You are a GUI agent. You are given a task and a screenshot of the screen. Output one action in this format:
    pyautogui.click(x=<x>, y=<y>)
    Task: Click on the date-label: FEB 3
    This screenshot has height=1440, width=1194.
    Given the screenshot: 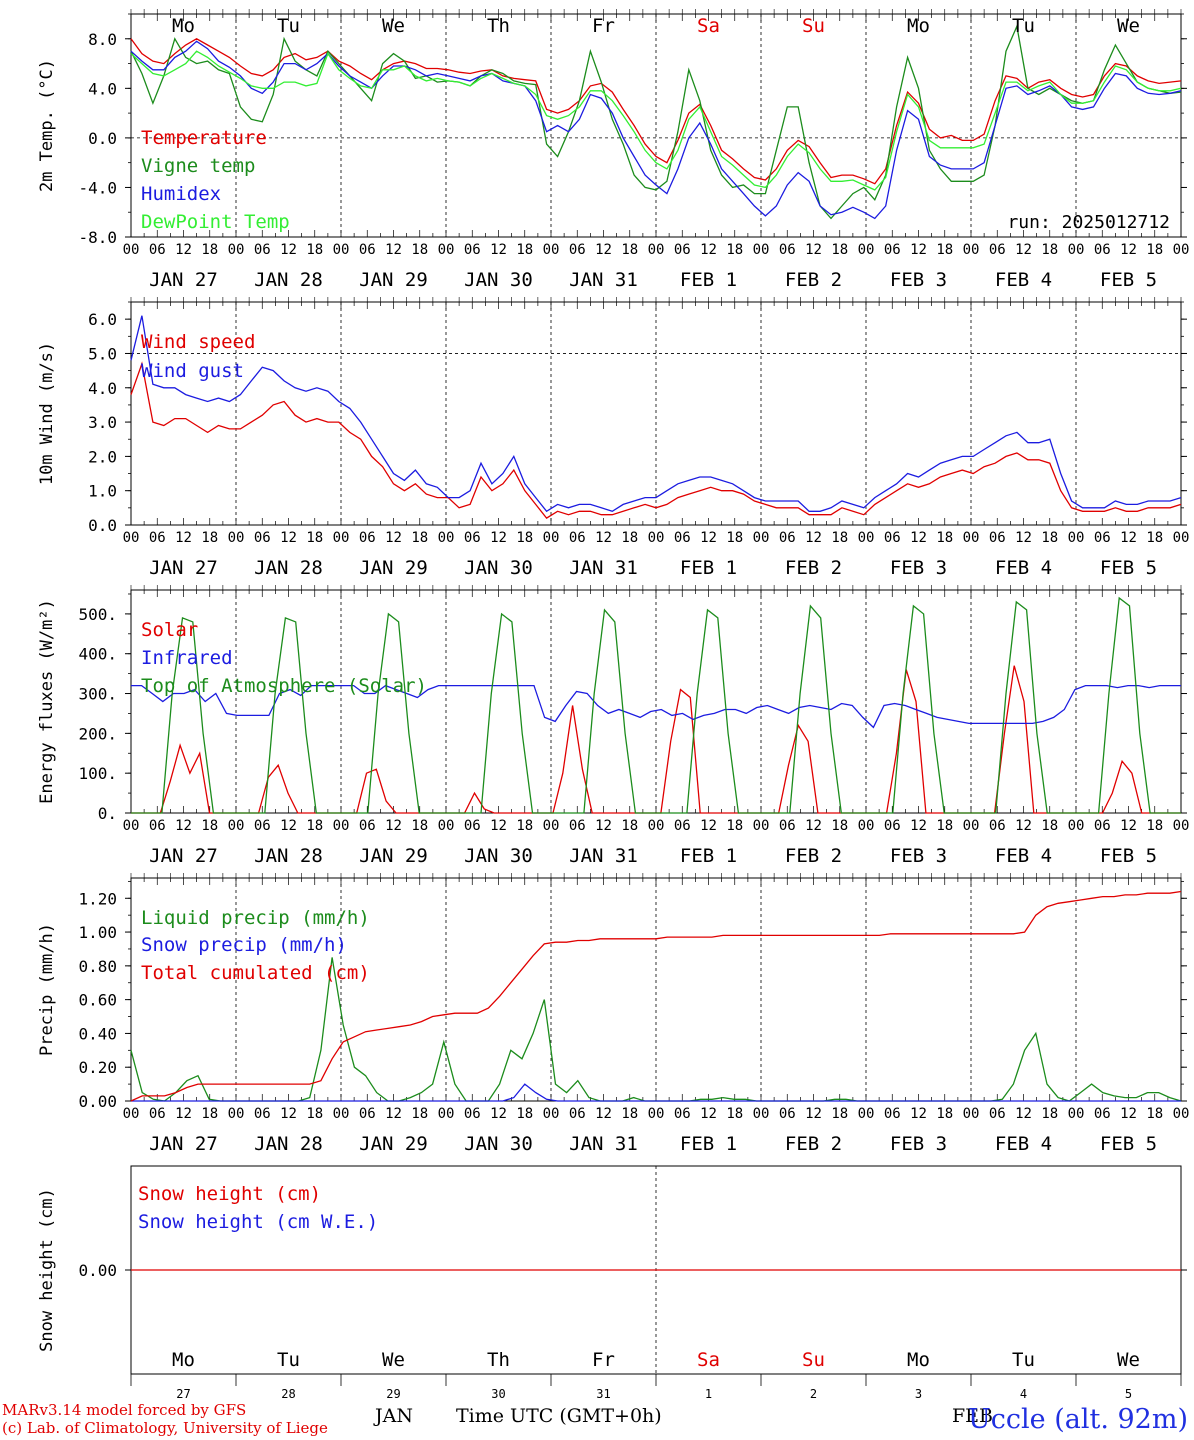 What is the action you would take?
    pyautogui.click(x=918, y=568)
    